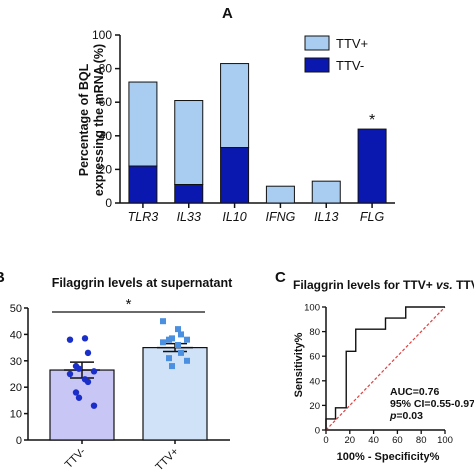 The width and height of the screenshot is (474, 474). What do you see at coordinates (280, 277) in the screenshot?
I see `panel-label-c: C` at bounding box center [280, 277].